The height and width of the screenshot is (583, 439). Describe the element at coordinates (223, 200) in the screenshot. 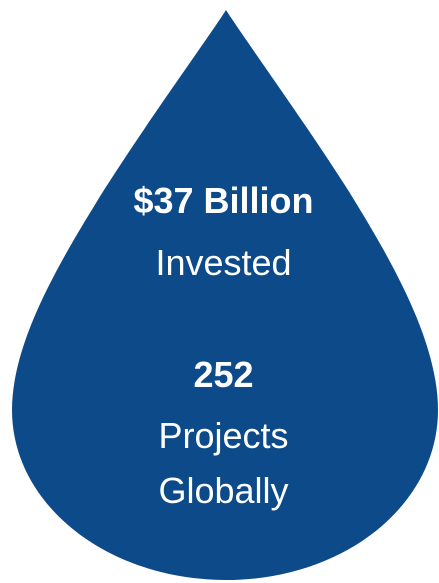

I see `invested-amount: $37 Billion` at that location.